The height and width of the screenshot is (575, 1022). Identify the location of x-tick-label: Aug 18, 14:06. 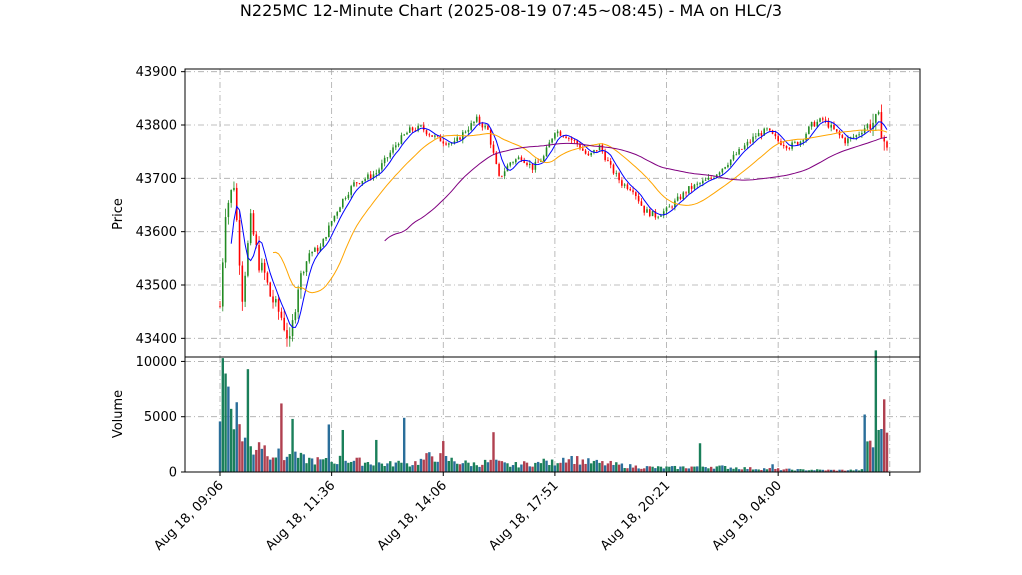
(413, 516).